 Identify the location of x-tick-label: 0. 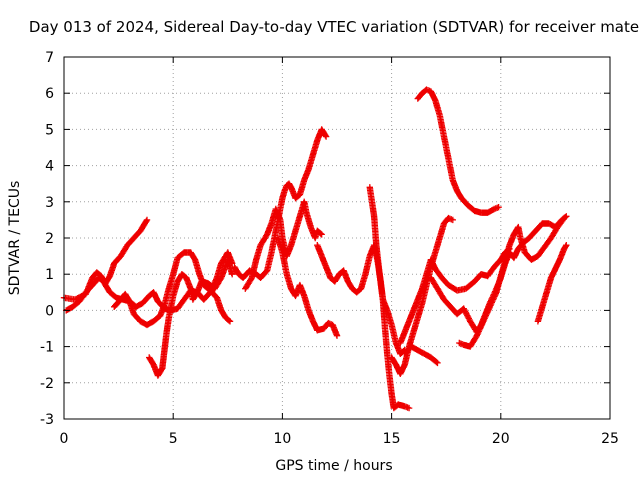
(64, 439).